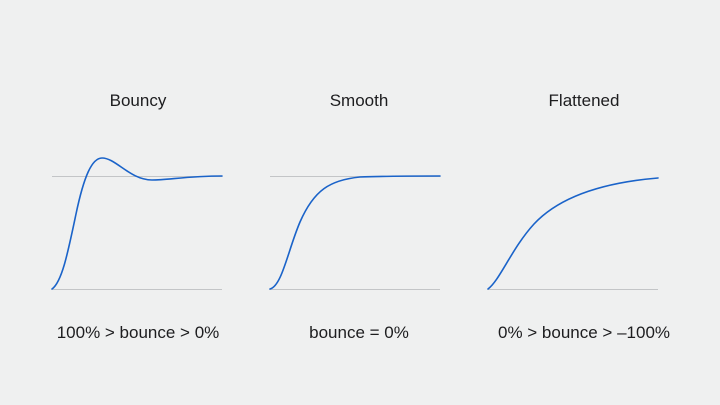 Image resolution: width=720 pixels, height=405 pixels. What do you see at coordinates (359, 332) in the screenshot?
I see `panel-caption-smooth: bounce = 0%` at bounding box center [359, 332].